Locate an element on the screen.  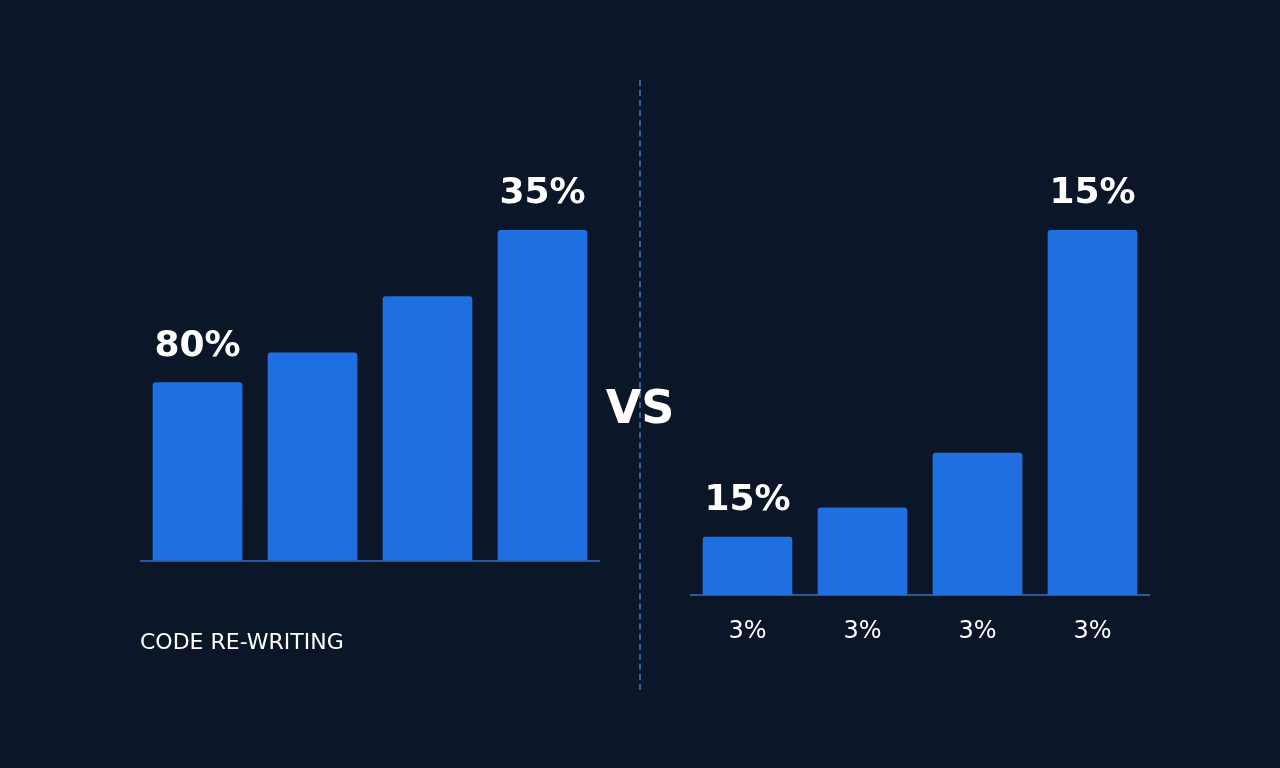
text: 35% is located at coordinates (542, 191).